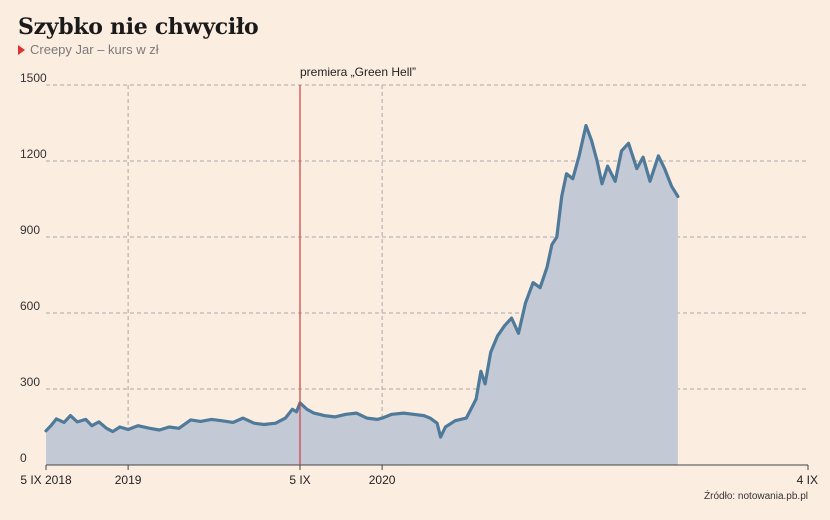 Image resolution: width=830 pixels, height=520 pixels. What do you see at coordinates (94, 49) in the screenshot?
I see `subtitle-text: Creepy Jar – kurs w zł` at bounding box center [94, 49].